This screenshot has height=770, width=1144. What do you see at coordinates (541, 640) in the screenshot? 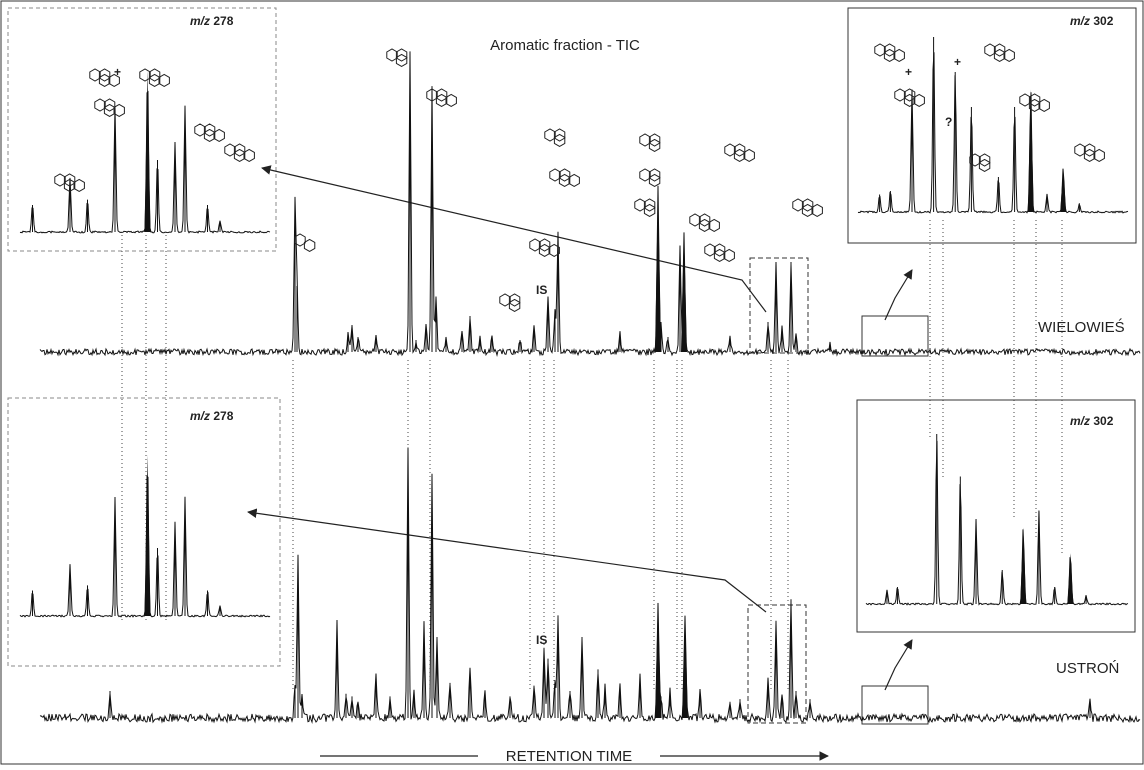
I see `is-label-lower: IS` at bounding box center [541, 640].